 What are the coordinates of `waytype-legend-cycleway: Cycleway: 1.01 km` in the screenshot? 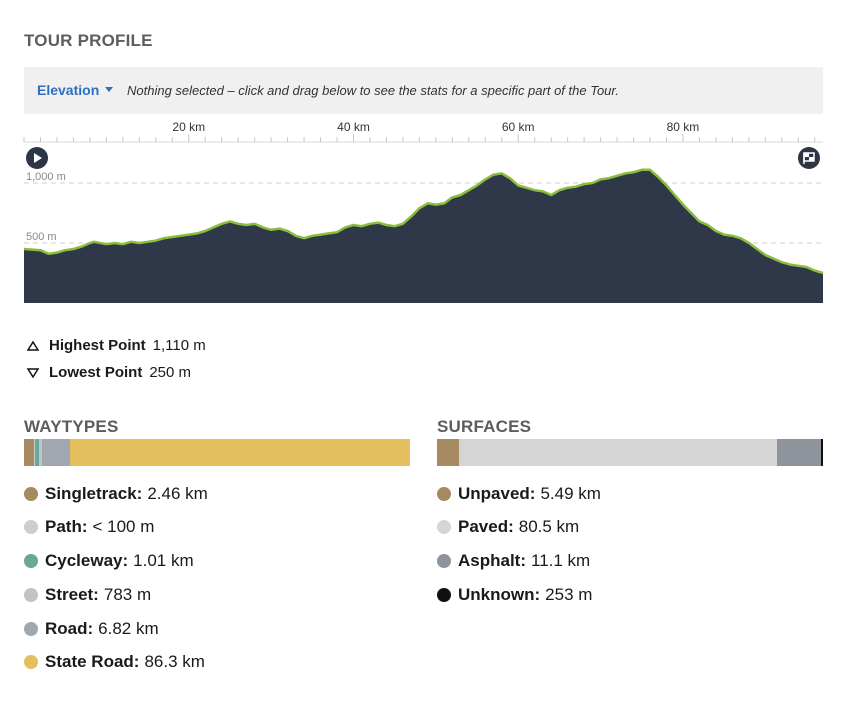 It's located at (109, 561).